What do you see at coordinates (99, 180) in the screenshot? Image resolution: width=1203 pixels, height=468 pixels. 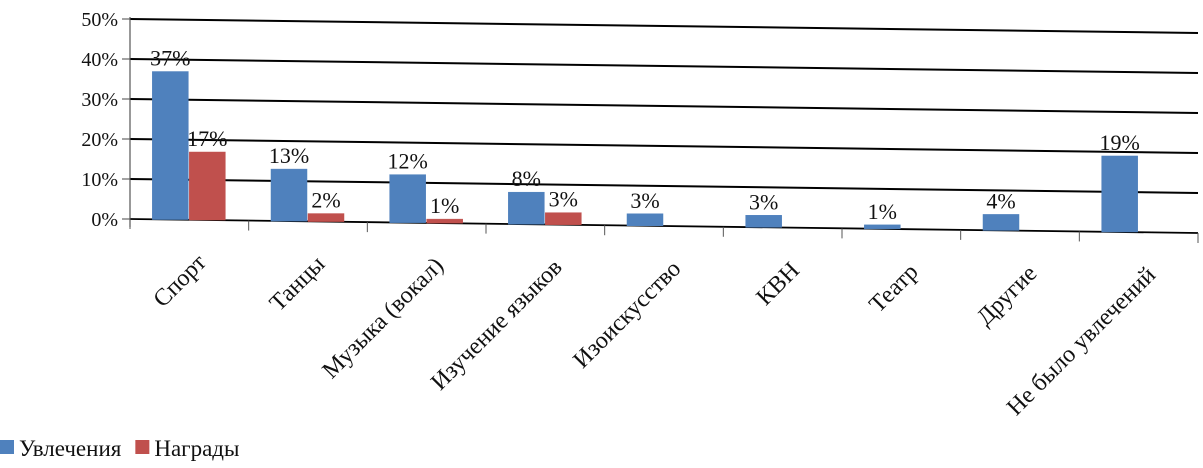 I see `y-tick-label: 10%` at bounding box center [99, 180].